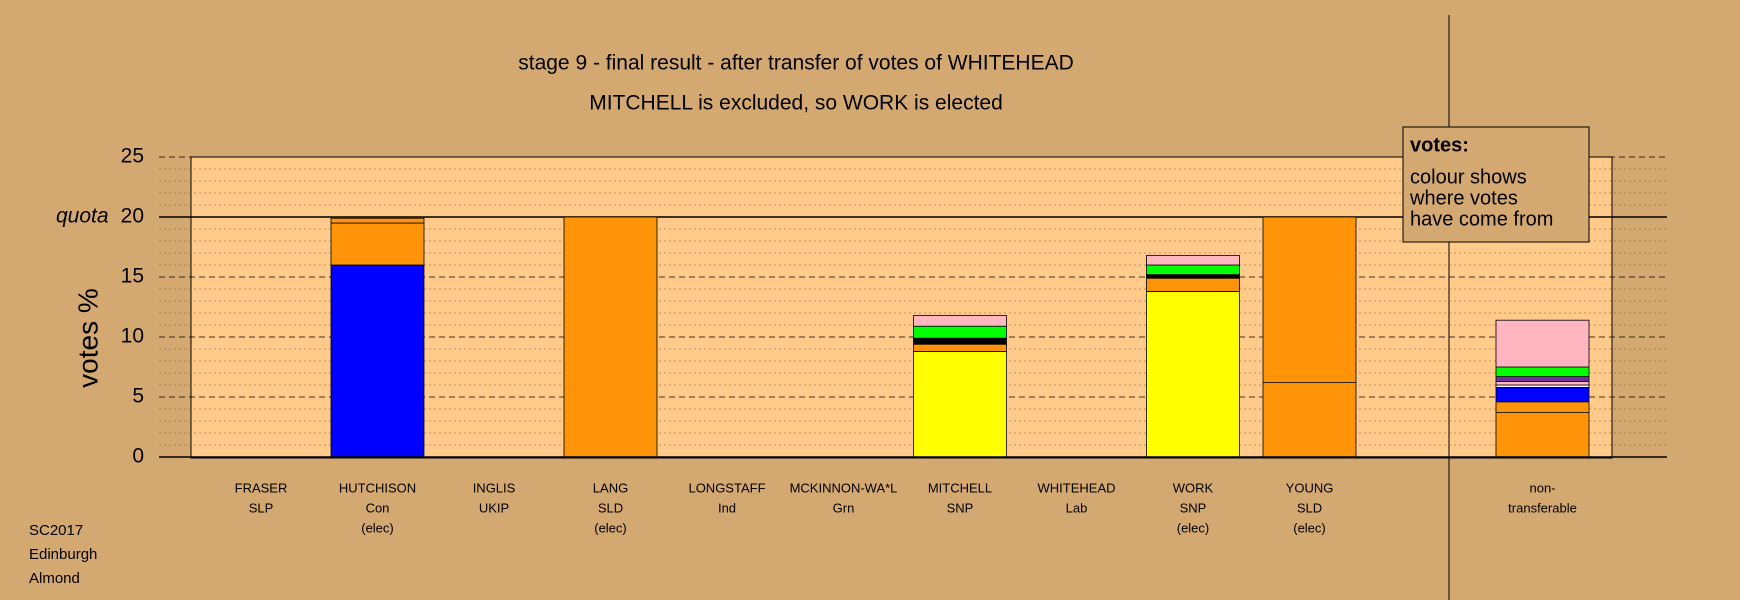 The width and height of the screenshot is (1740, 600). What do you see at coordinates (494, 487) in the screenshot?
I see `x-tick-label: INGLIS` at bounding box center [494, 487].